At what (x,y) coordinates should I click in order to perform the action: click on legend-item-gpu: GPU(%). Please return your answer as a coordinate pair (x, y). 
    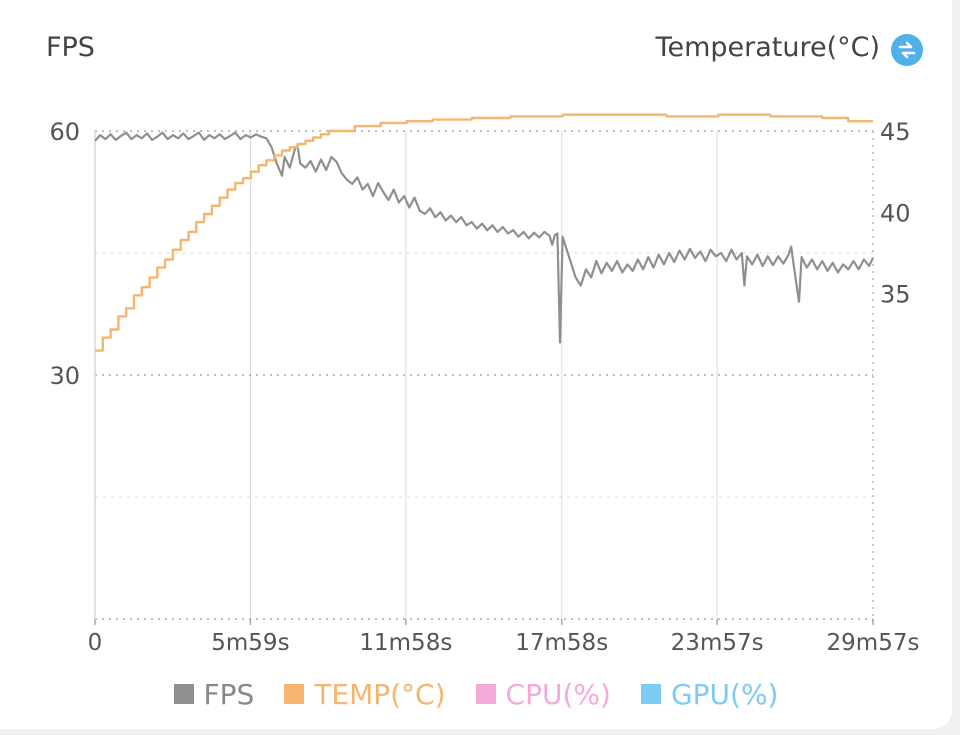
    Looking at the image, I should click on (709, 694).